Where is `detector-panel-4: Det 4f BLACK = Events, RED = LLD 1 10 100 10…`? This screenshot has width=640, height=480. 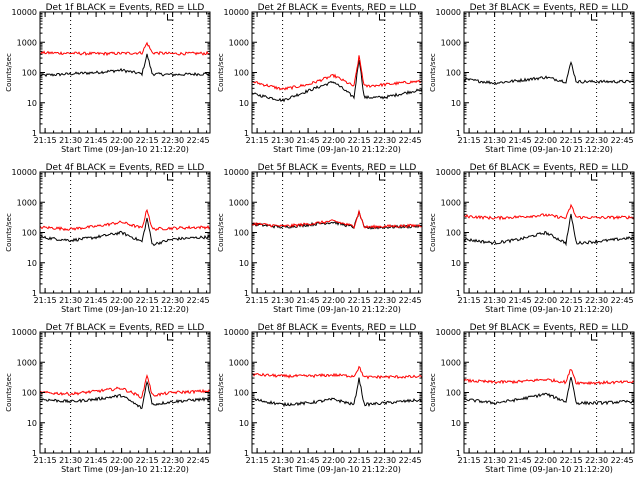 detector-panel-4: Det 4f BLACK = Events, RED = LLD 1 10 100 10… is located at coordinates (108, 238).